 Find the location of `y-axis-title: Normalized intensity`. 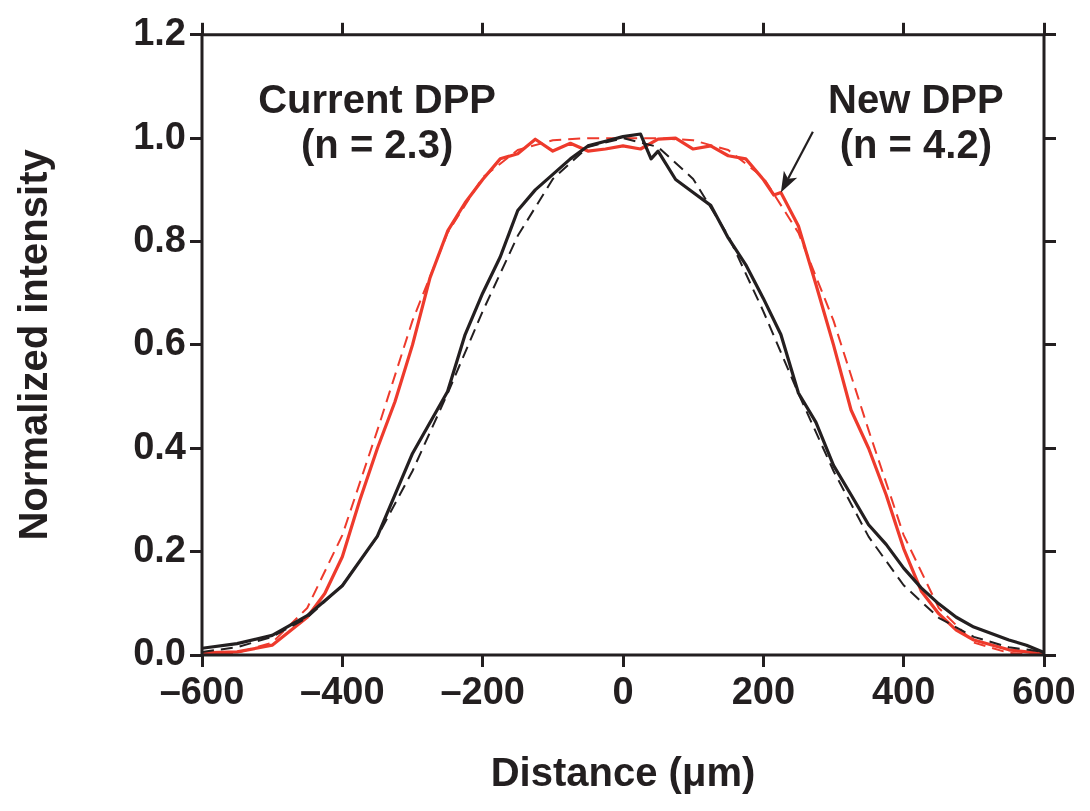

y-axis-title: Normalized intensity is located at coordinates (33, 344).